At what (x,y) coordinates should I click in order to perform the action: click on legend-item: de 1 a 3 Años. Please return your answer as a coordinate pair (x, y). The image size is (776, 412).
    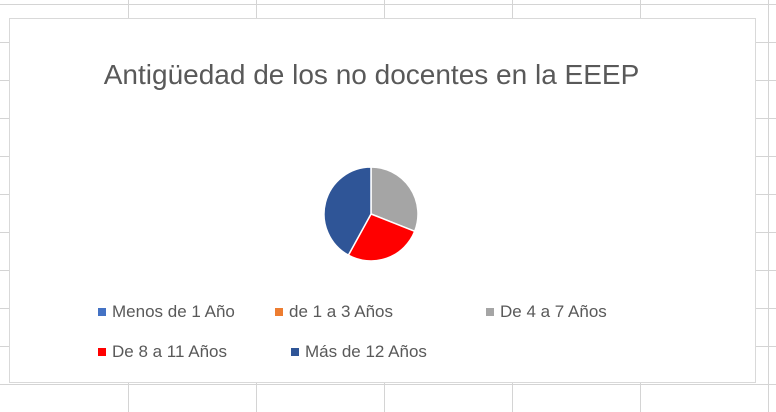
    Looking at the image, I should click on (334, 312).